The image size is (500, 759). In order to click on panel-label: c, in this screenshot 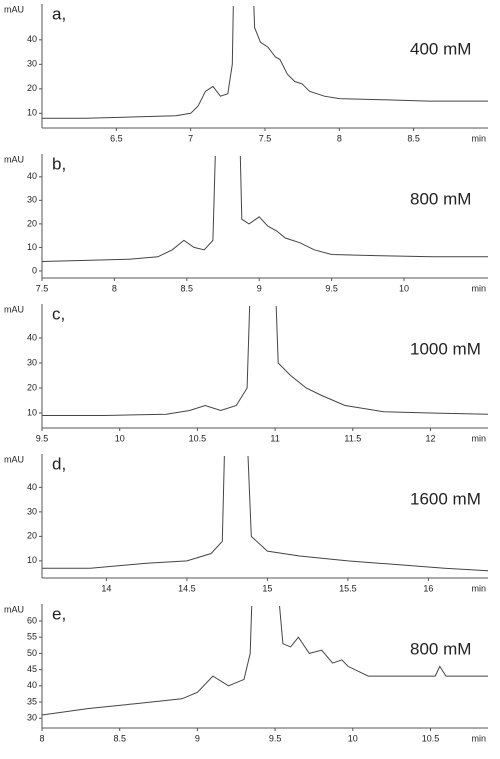, I will do `click(58, 313)`.